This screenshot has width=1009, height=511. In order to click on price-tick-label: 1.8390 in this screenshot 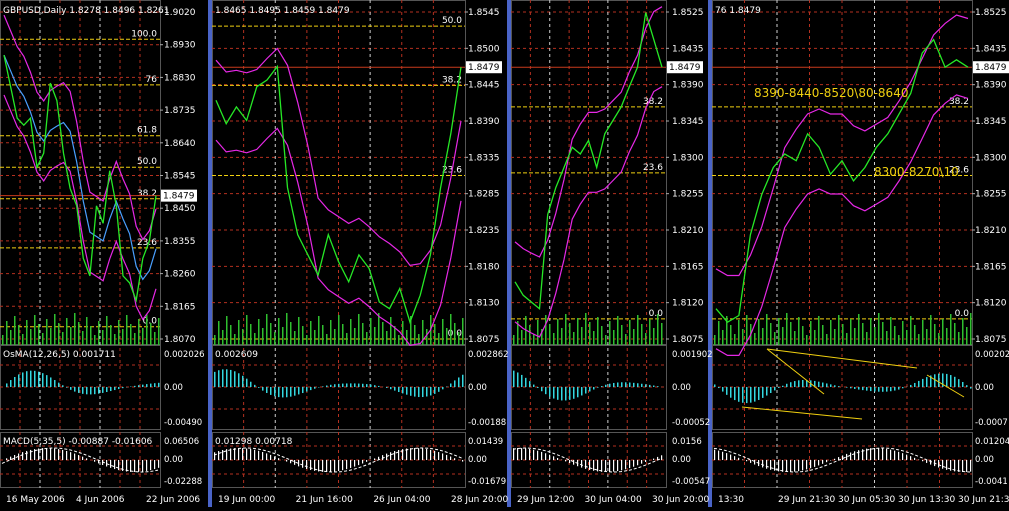, I will do `click(688, 86)`.